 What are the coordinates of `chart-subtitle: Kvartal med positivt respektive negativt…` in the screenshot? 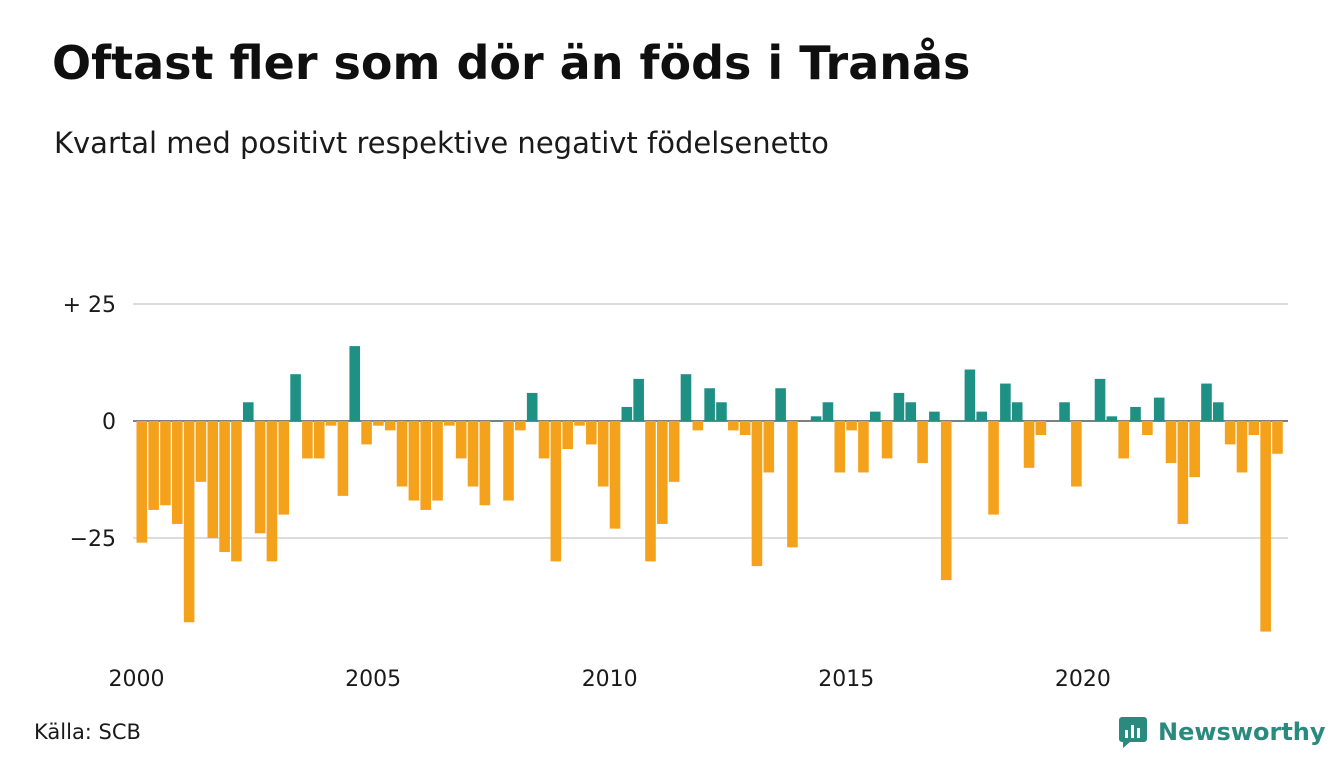 It's located at (441, 143).